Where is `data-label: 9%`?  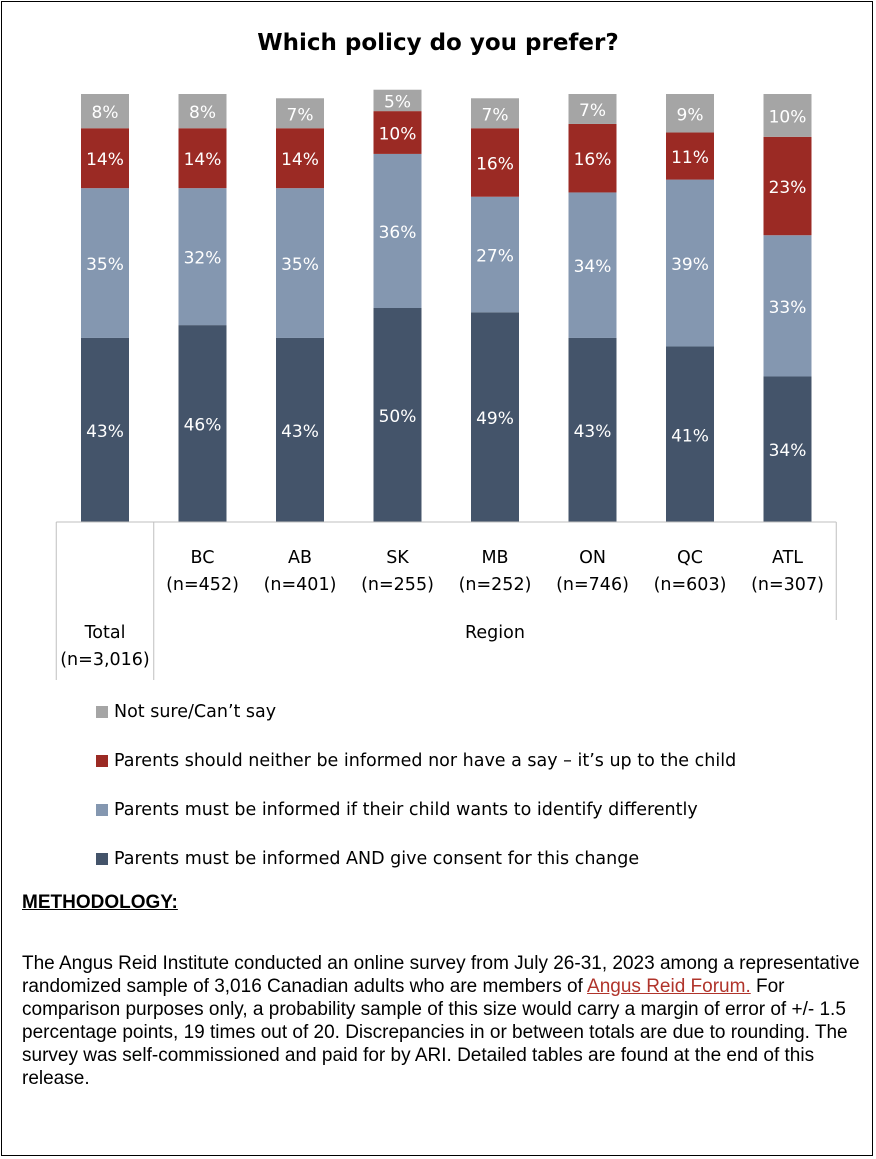
data-label: 9% is located at coordinates (690, 115).